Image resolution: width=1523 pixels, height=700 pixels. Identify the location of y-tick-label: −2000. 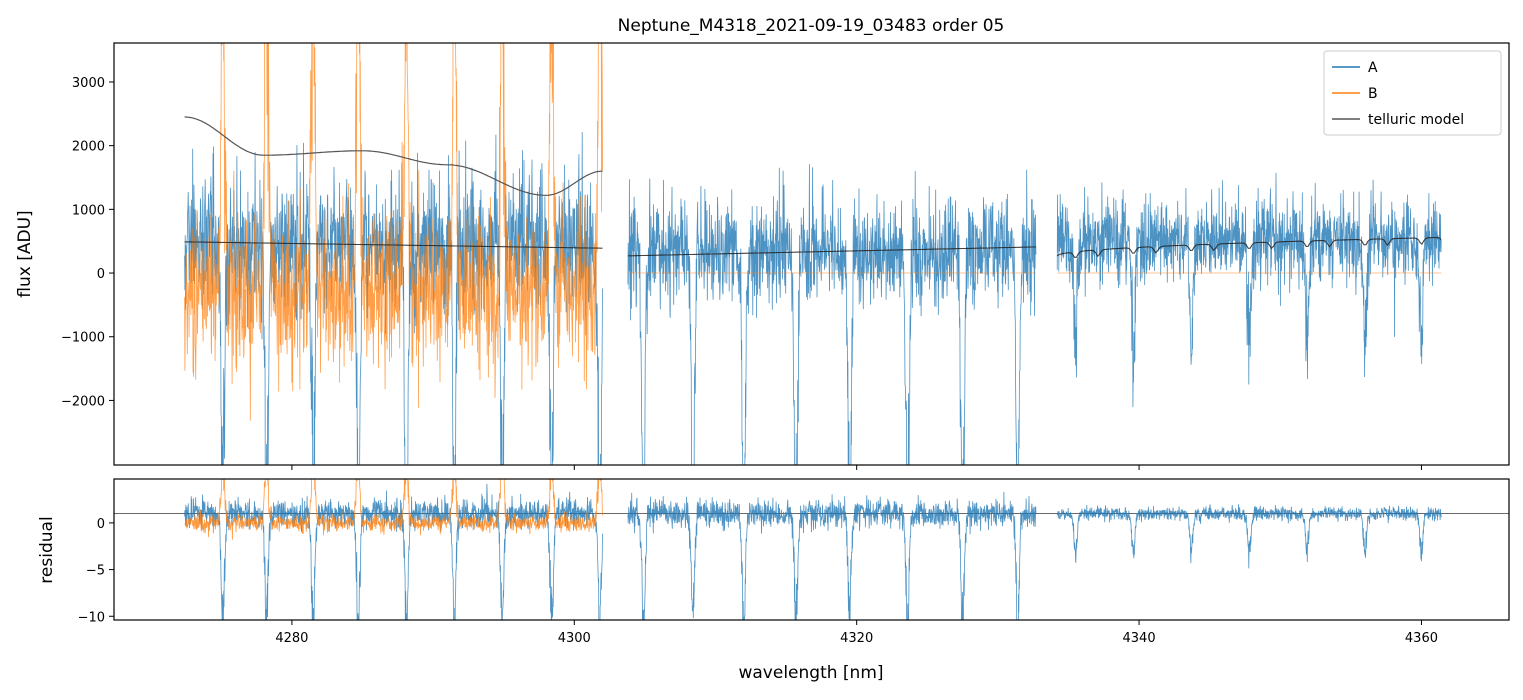
(83, 401).